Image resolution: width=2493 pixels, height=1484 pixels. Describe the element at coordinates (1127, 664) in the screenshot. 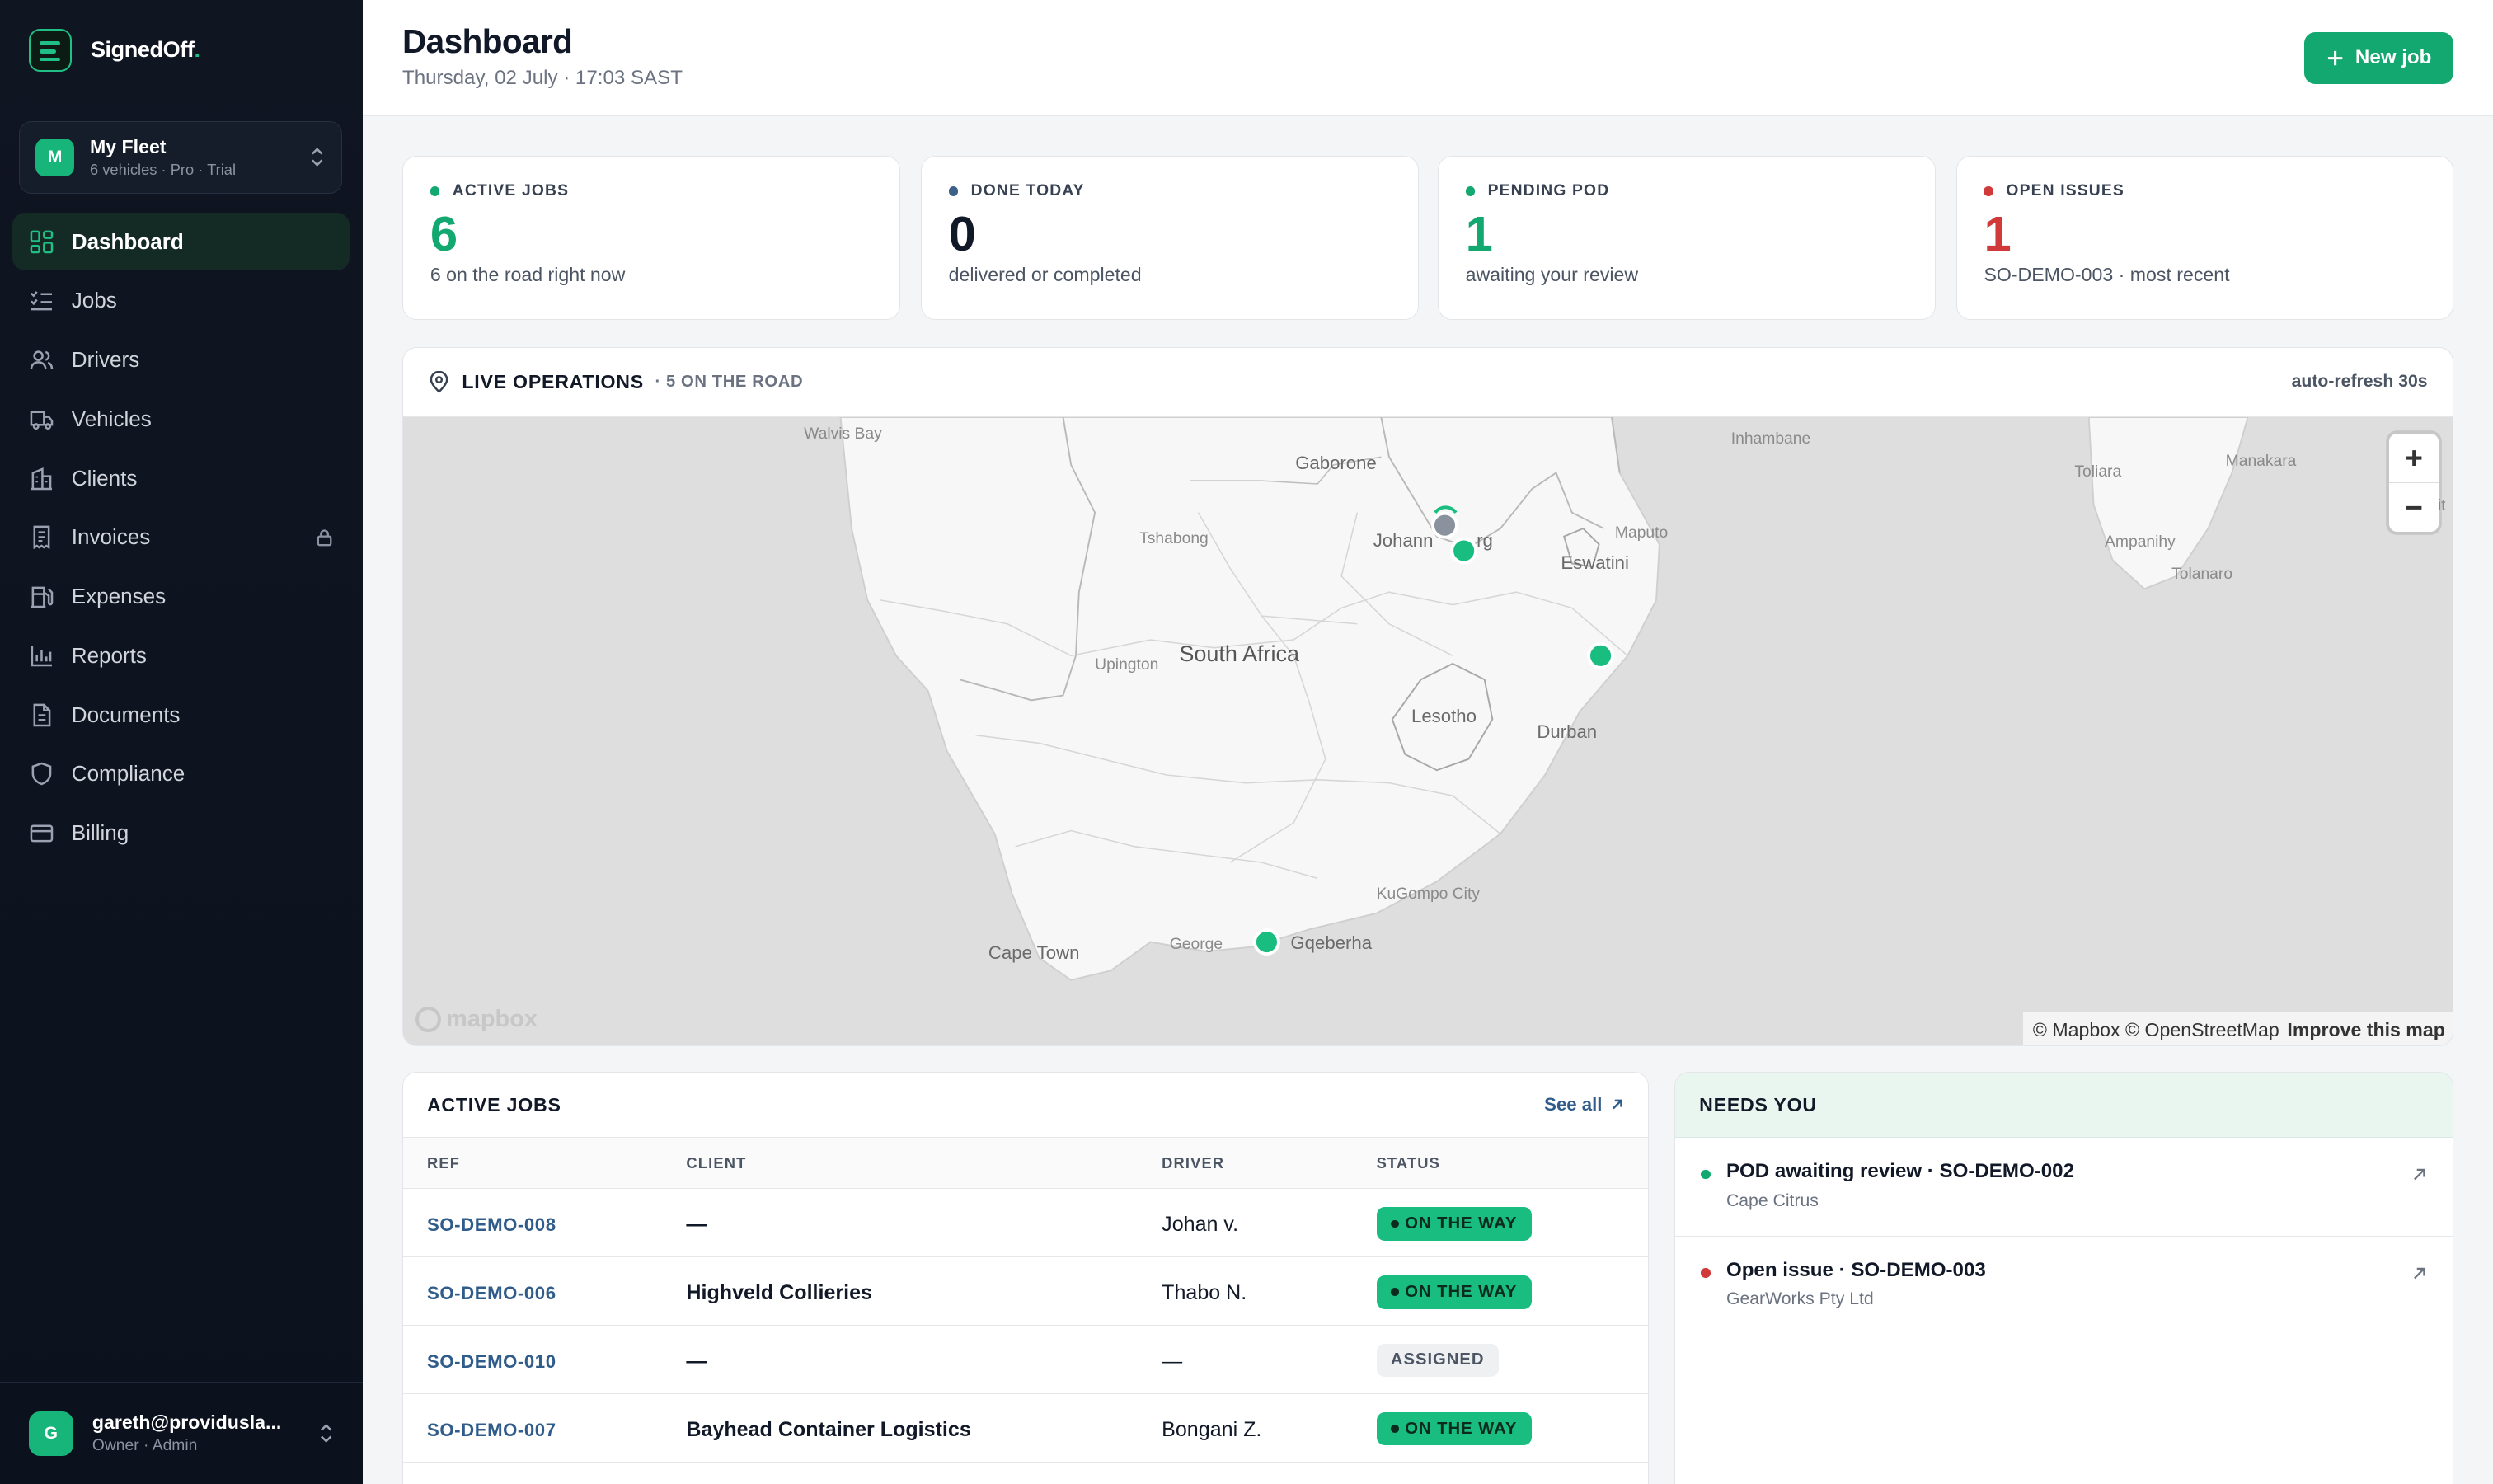

I see `map-label: Upington` at that location.